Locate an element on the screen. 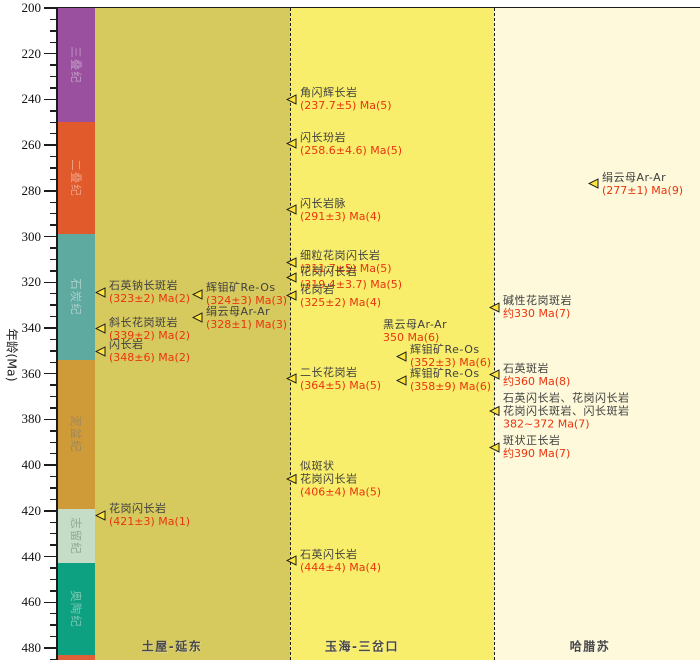 The width and height of the screenshot is (700, 660). rock-name-hls-1-0: 绢云母Ar-Ar is located at coordinates (634, 177).